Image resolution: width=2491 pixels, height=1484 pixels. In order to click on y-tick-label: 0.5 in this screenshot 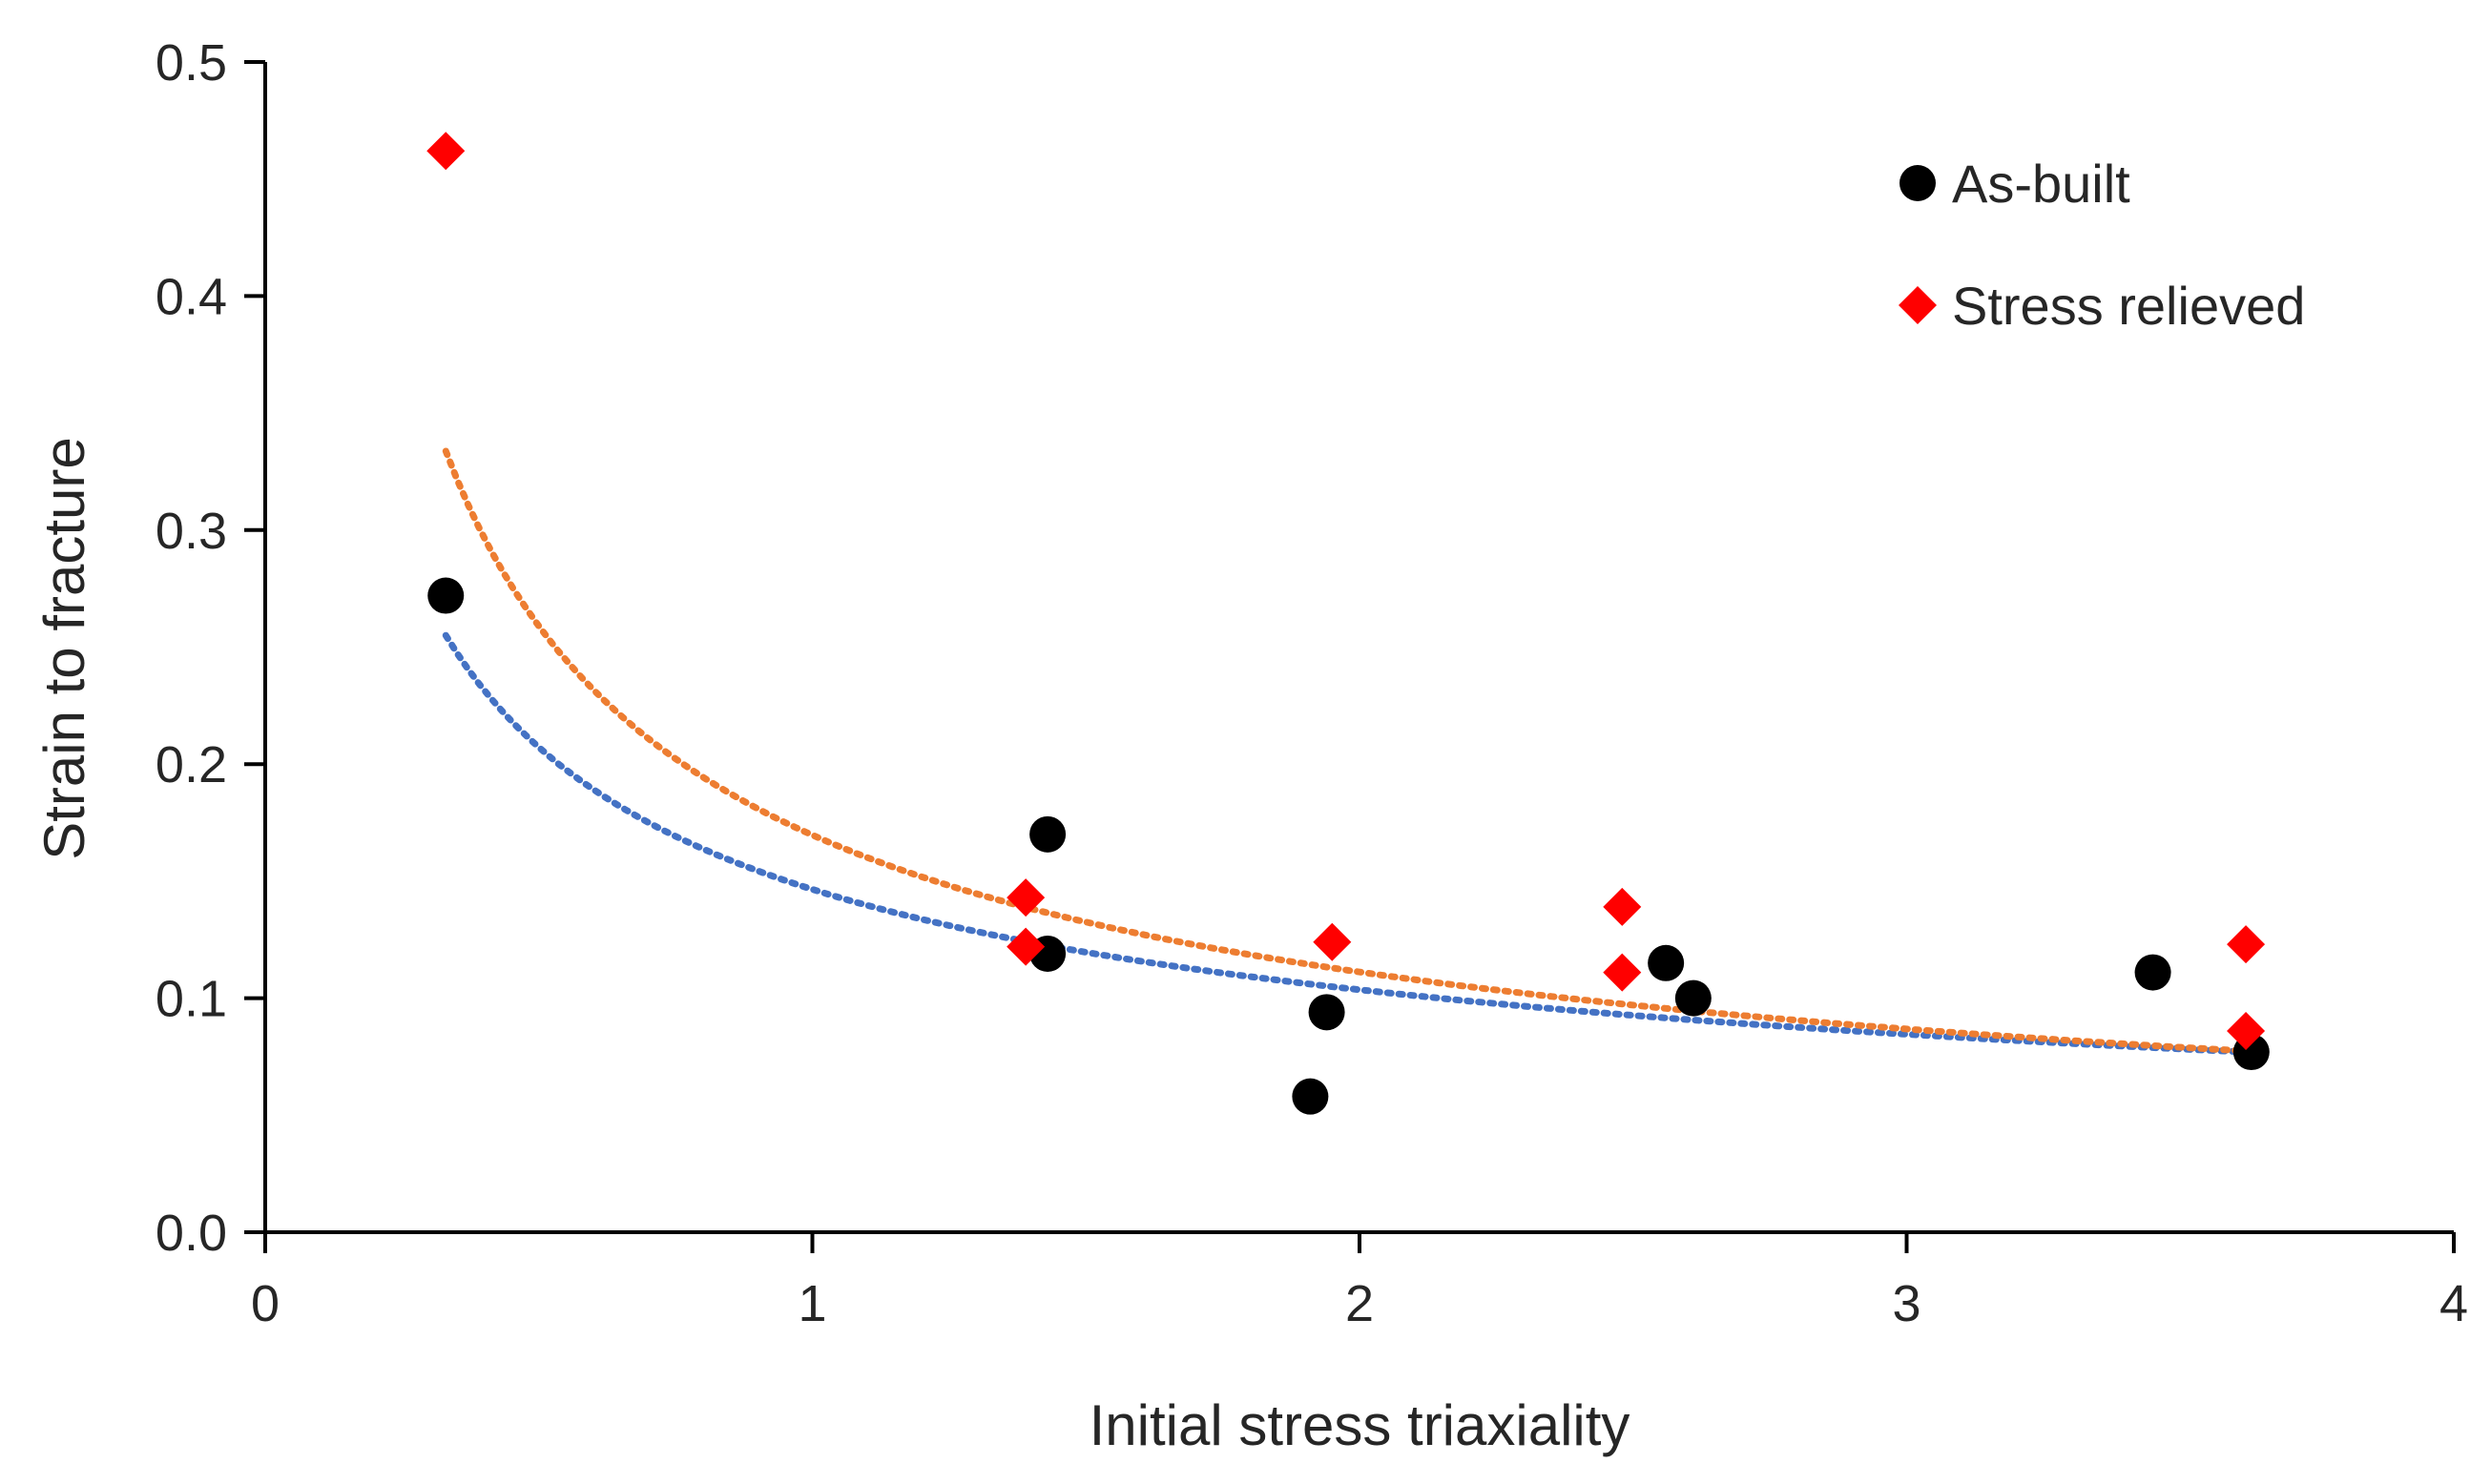, I will do `click(191, 63)`.